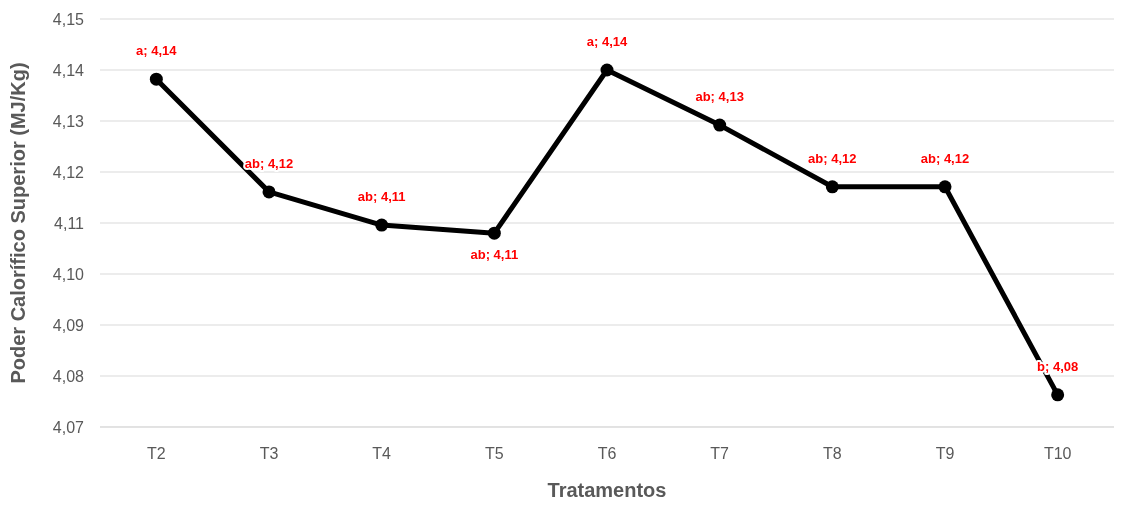 The height and width of the screenshot is (509, 1128). I want to click on y-tick-label: 4,07, so click(68, 427).